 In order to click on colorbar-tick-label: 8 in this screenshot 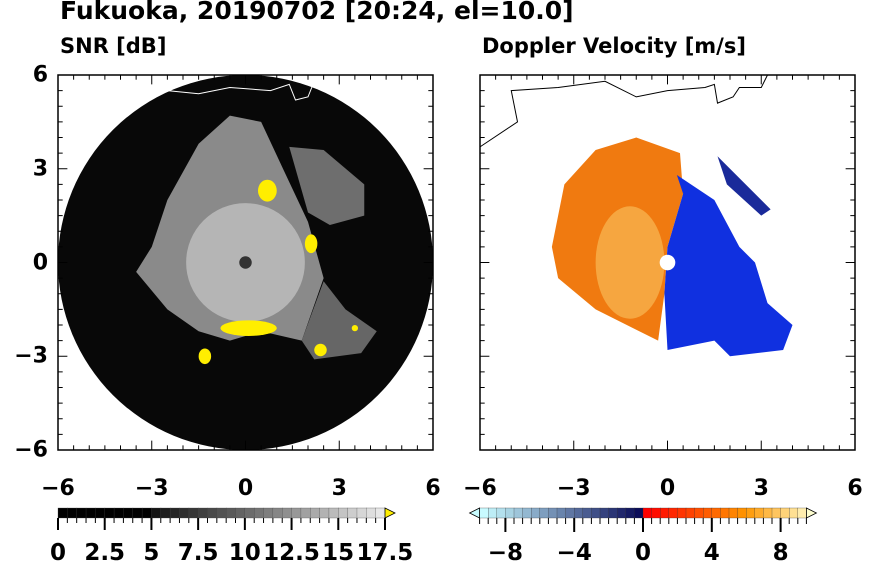, I will do `click(780, 553)`.